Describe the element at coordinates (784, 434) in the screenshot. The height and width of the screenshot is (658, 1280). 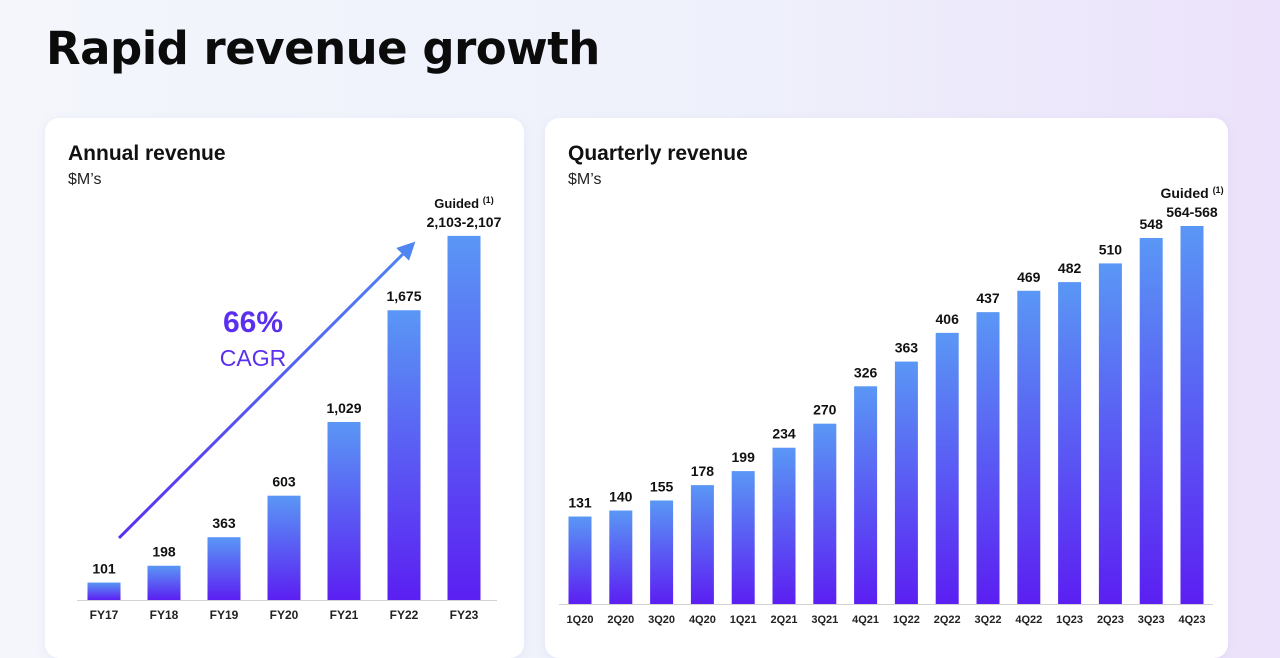
I see `data-label-2q21: 234` at that location.